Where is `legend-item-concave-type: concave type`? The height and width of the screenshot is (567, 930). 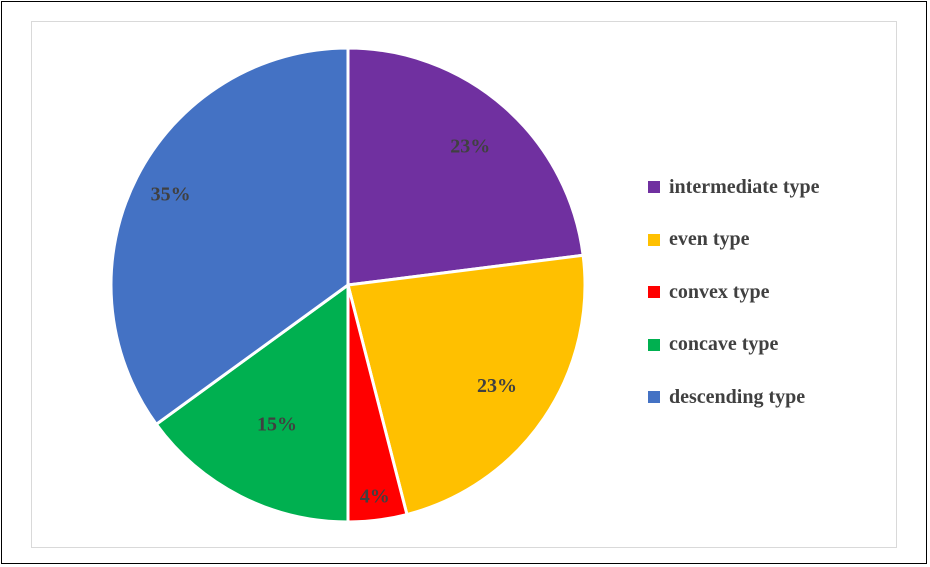 legend-item-concave-type: concave type is located at coordinates (734, 345).